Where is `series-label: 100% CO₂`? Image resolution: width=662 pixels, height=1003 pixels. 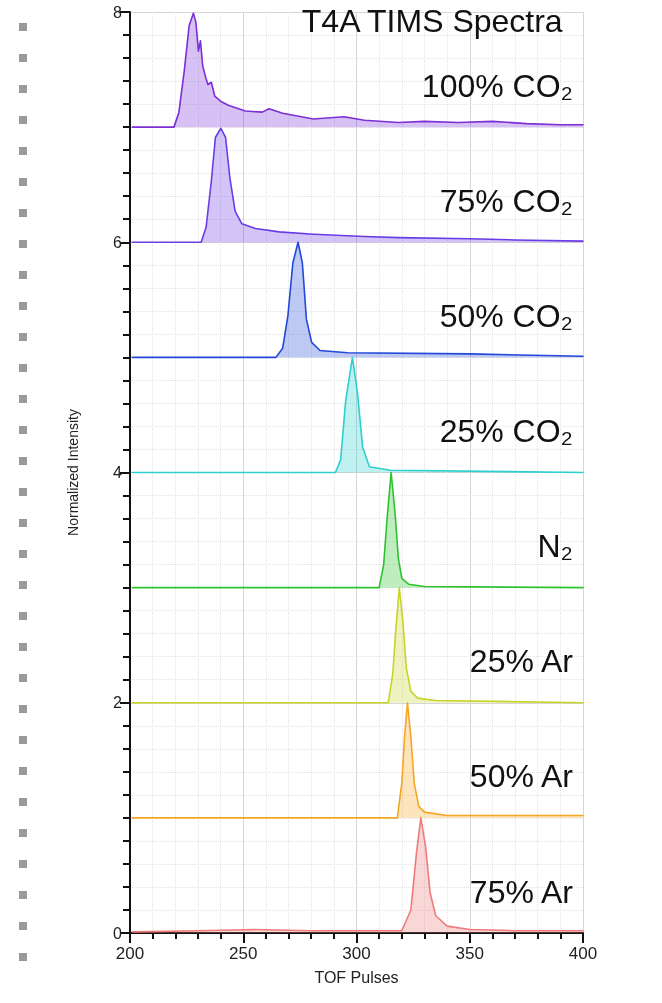
series-label: 100% CO₂ is located at coordinates (497, 85).